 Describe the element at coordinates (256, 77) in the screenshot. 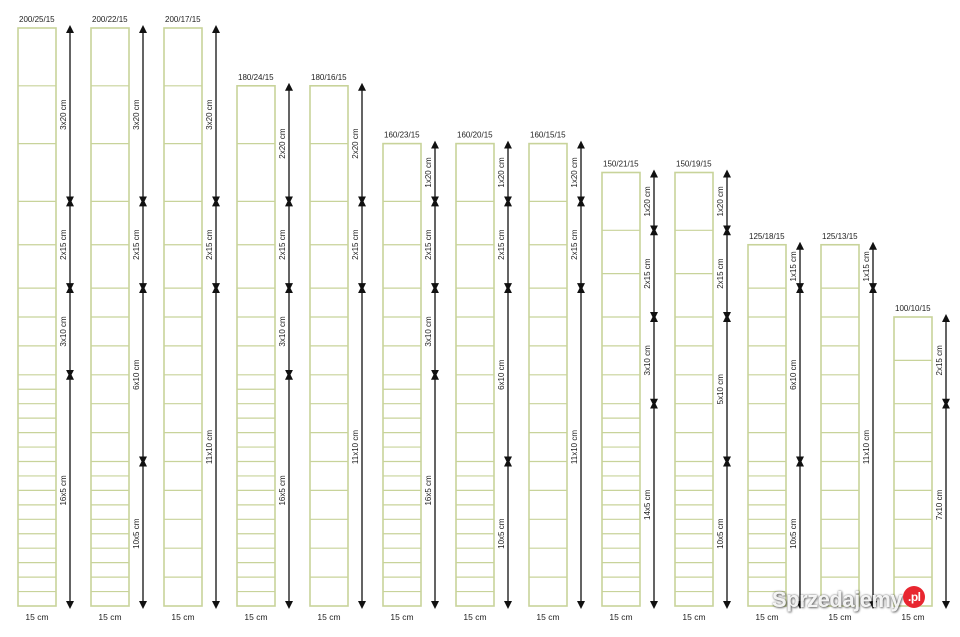

I see `panel-label: 180/24/15` at that location.